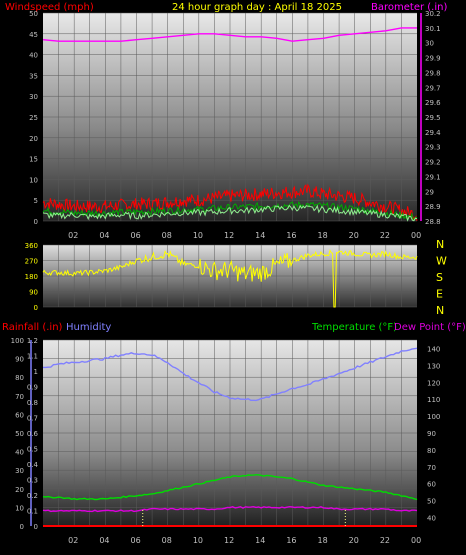  I want to click on direction-axis-ticks: 0 90 180 270 360, so click(31, 277).